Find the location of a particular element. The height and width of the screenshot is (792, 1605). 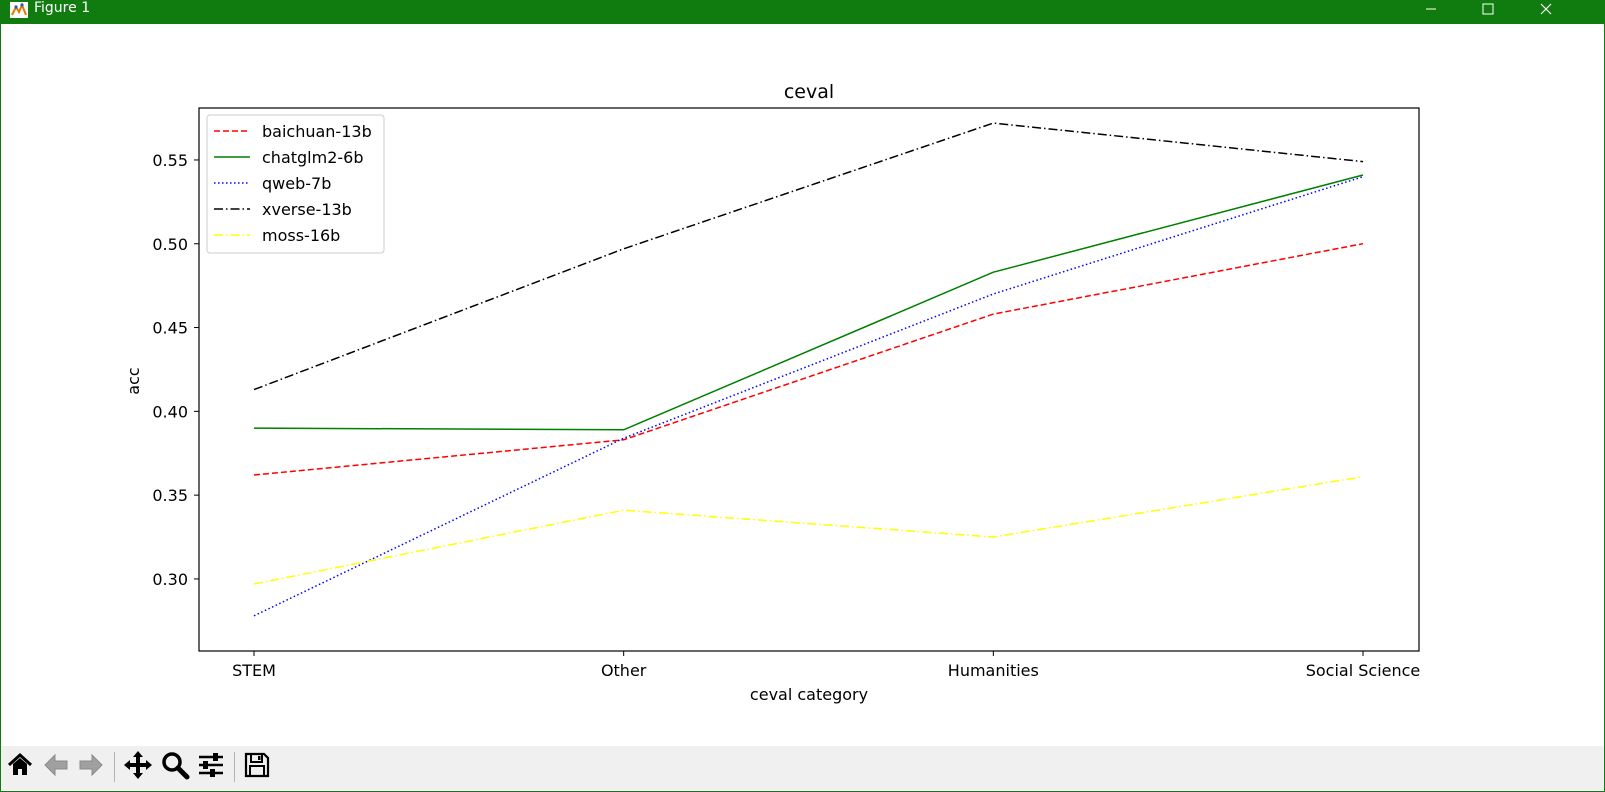

maximize-icon is located at coordinates (1488, 9).